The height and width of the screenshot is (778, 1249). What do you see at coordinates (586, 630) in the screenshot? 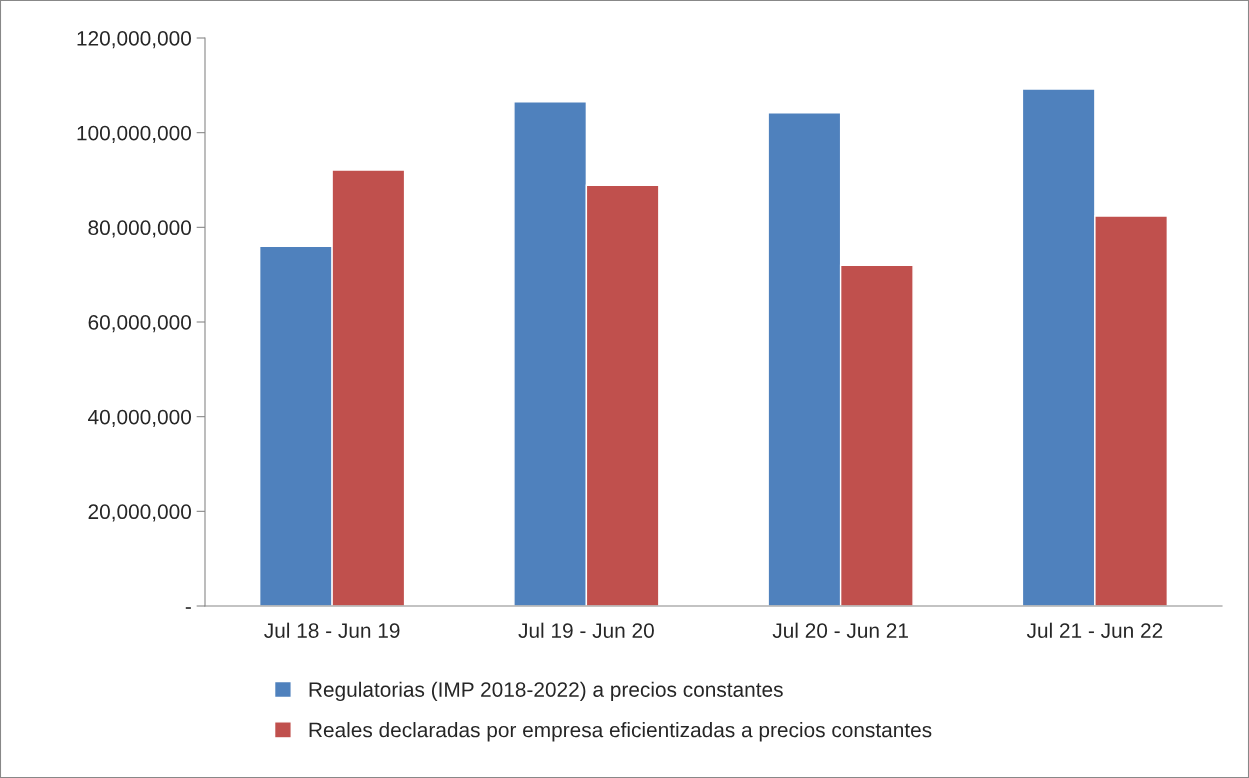
I see `x-tick-label: Jul 19 - Jun 20` at bounding box center [586, 630].